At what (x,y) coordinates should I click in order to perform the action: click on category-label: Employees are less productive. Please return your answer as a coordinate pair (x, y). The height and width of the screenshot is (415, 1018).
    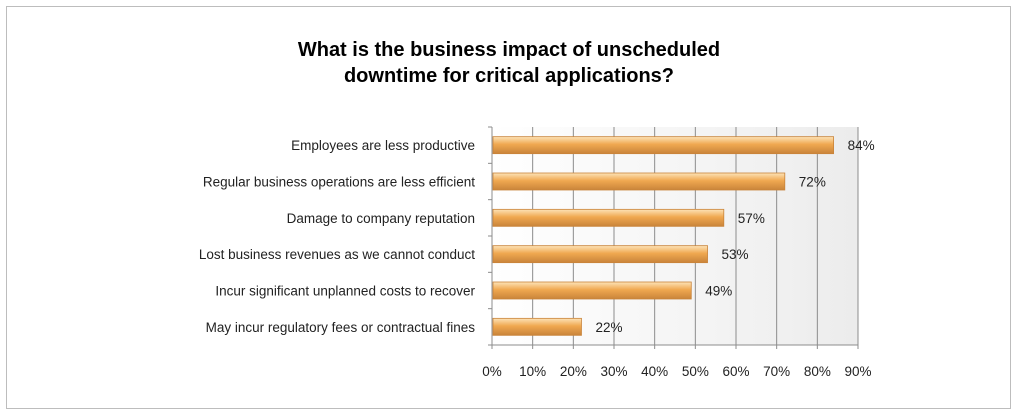
    Looking at the image, I should click on (383, 145).